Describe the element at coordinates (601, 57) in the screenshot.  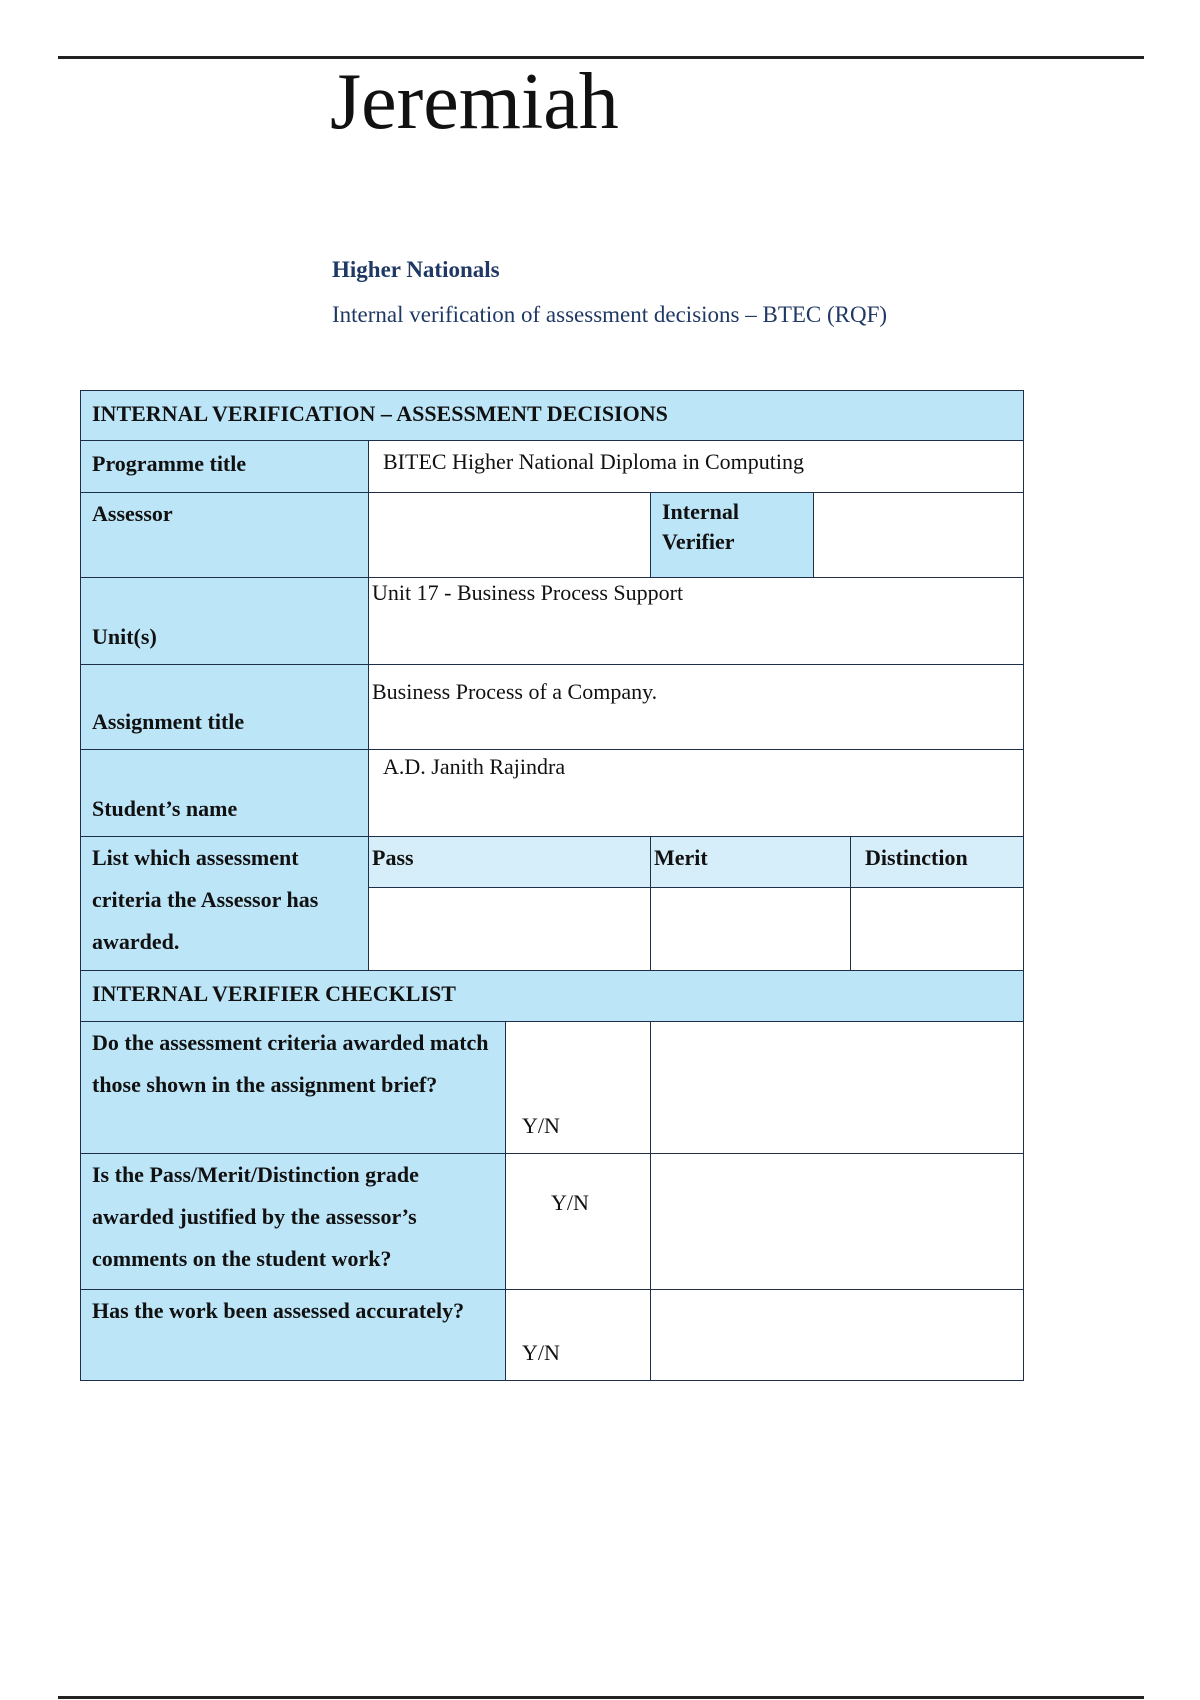
I see `top-rule` at that location.